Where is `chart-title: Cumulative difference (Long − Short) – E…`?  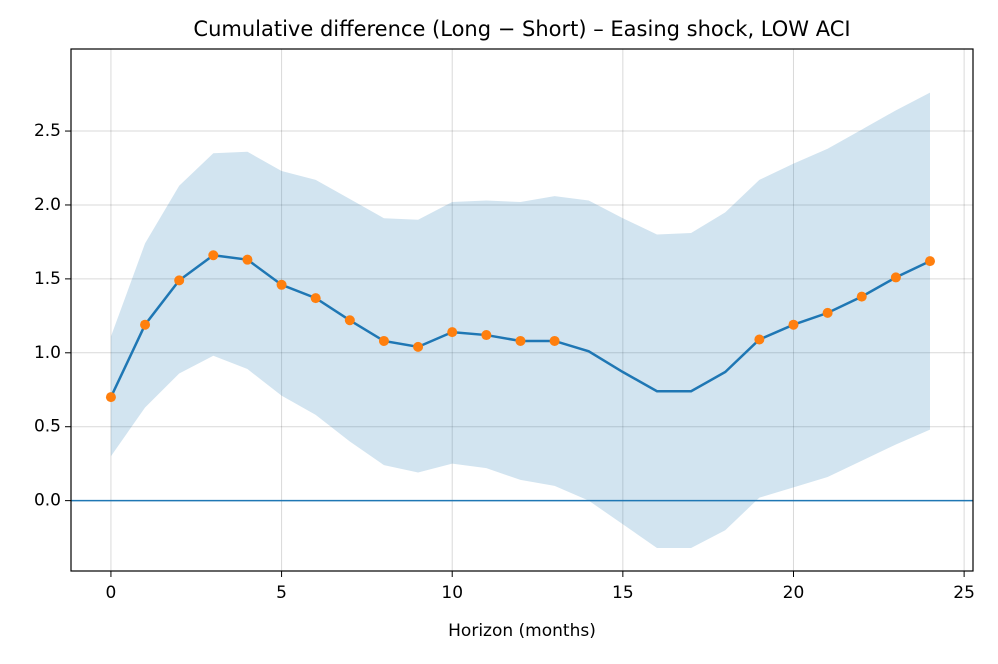
chart-title: Cumulative difference (Long − Short) – E… is located at coordinates (521, 29).